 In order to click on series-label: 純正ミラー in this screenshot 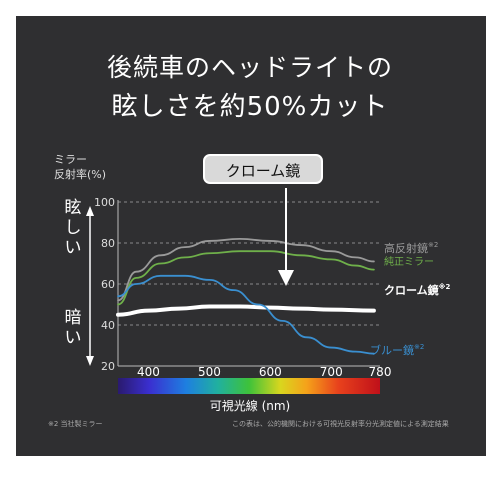, I will do `click(409, 261)`.